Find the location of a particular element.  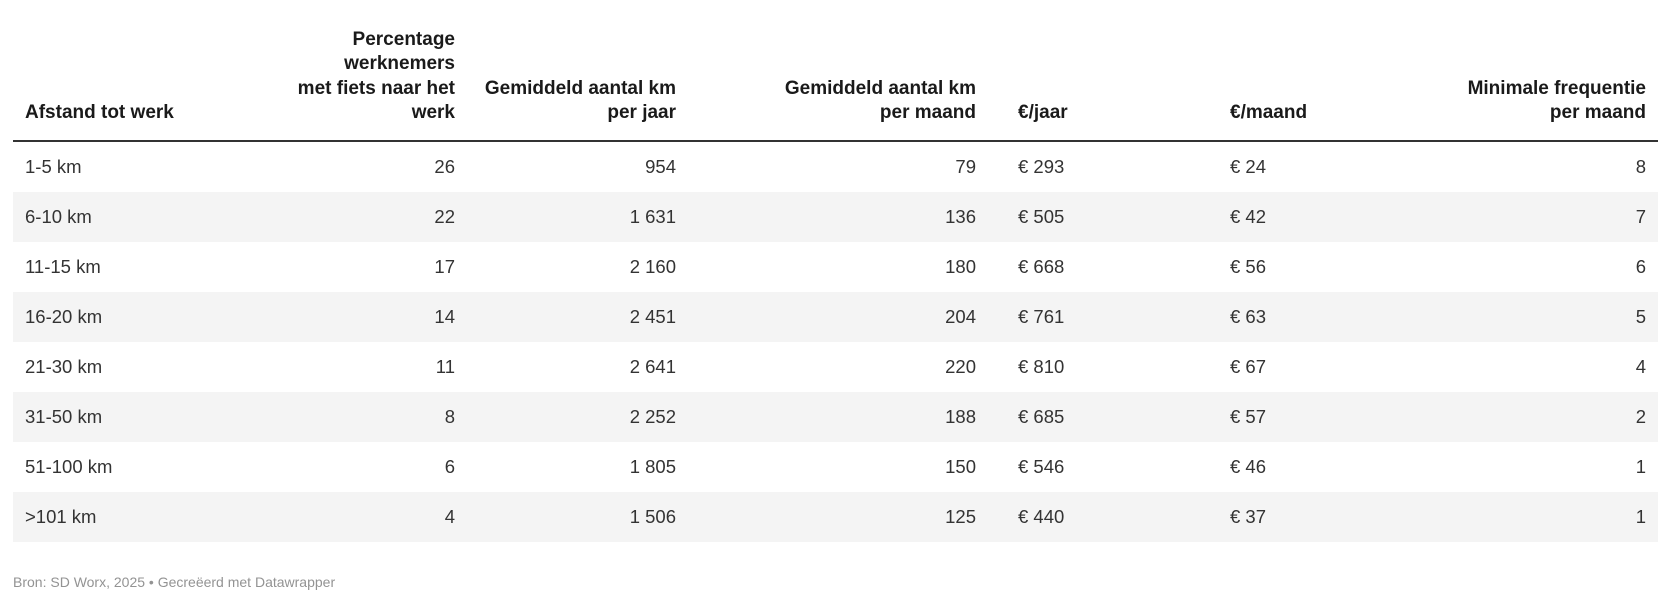

cell-frequency: 8 is located at coordinates (1640, 167).